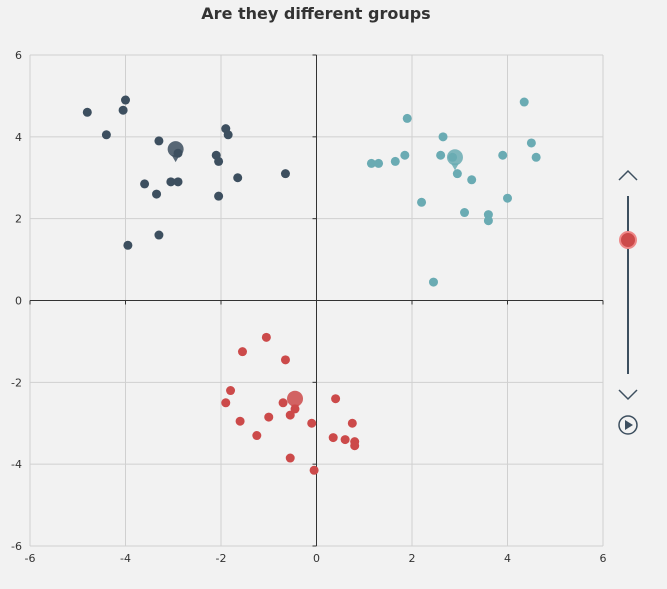  What do you see at coordinates (16, 546) in the screenshot?
I see `y-tick-label: -6` at bounding box center [16, 546].